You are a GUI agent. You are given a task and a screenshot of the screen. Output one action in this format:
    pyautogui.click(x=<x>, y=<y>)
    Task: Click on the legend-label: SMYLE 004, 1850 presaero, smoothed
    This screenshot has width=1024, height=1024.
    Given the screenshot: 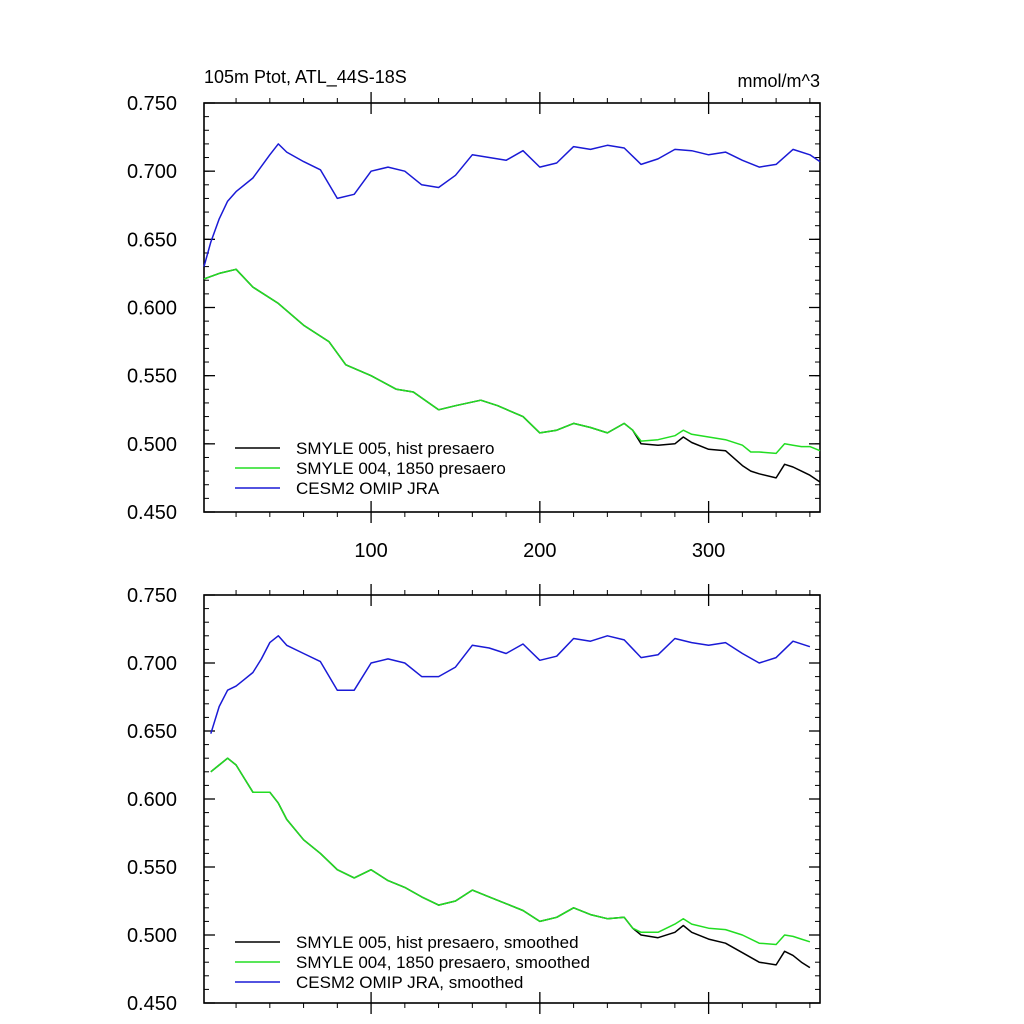 What is the action you would take?
    pyautogui.click(x=443, y=962)
    